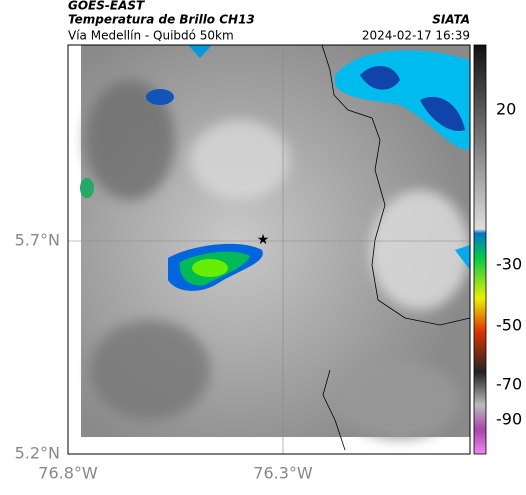 This screenshot has height=495, width=526. Describe the element at coordinates (161, 20) in the screenshot. I see `title: Temperatura de Brillo CH13` at that location.